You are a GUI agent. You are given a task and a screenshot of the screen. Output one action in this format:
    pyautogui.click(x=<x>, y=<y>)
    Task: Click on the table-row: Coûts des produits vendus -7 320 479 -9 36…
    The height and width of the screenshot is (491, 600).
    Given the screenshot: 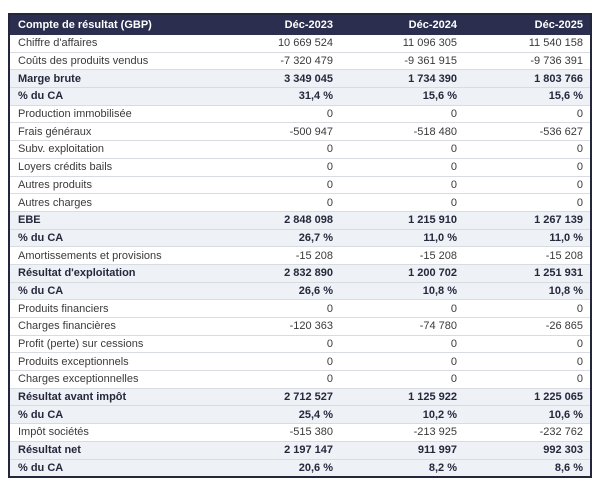 What is the action you would take?
    pyautogui.click(x=300, y=60)
    